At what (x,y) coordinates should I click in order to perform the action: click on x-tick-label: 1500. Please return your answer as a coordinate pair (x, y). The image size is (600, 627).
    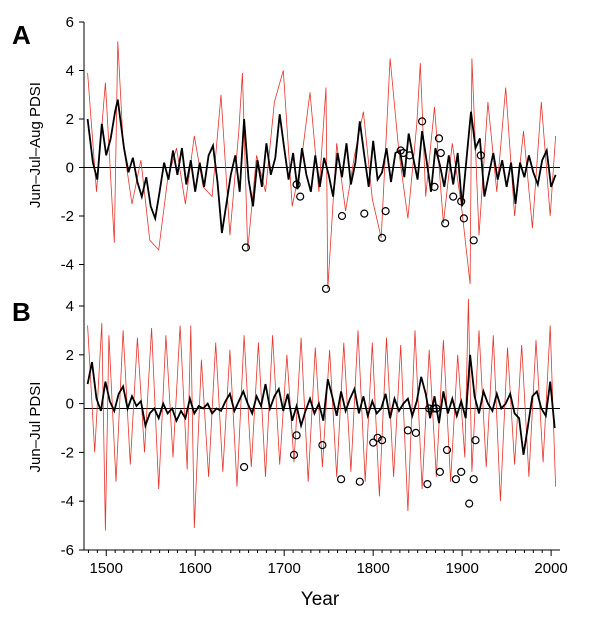
    Looking at the image, I should click on (106, 568).